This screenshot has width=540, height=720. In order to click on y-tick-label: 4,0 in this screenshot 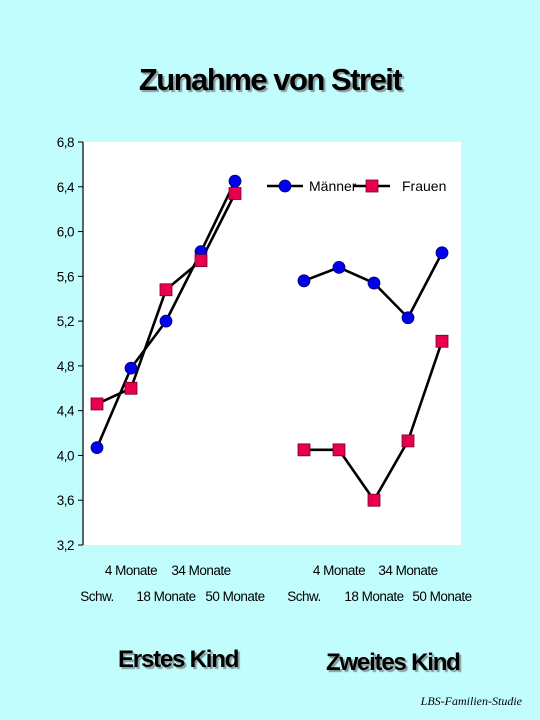, I will do `click(65, 455)`.